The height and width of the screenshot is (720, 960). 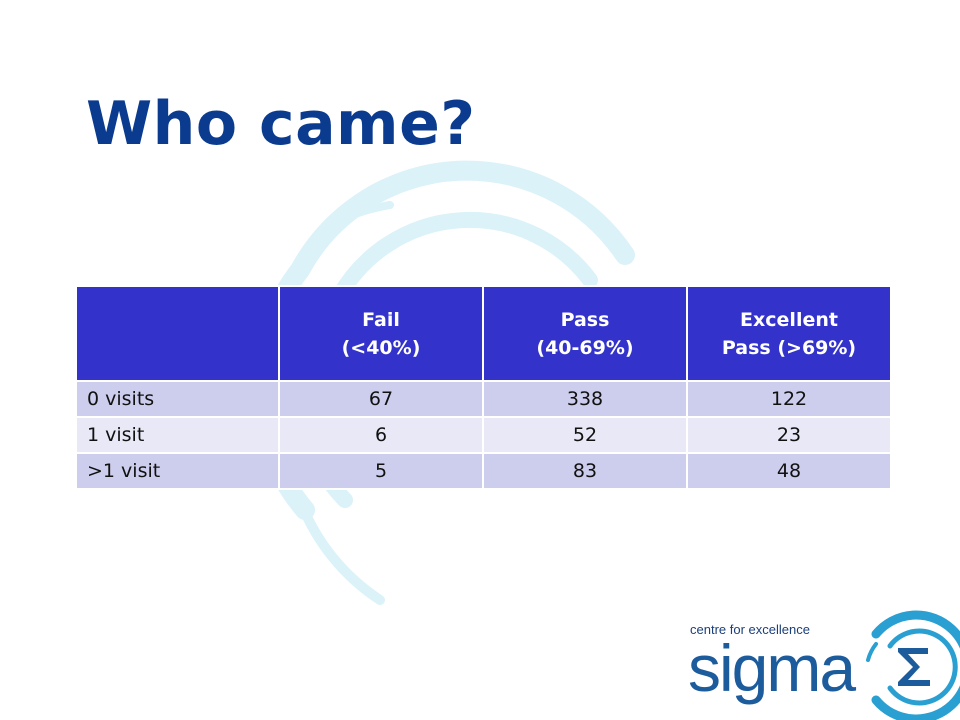 I want to click on arc-inner, so click(x=360, y=215).